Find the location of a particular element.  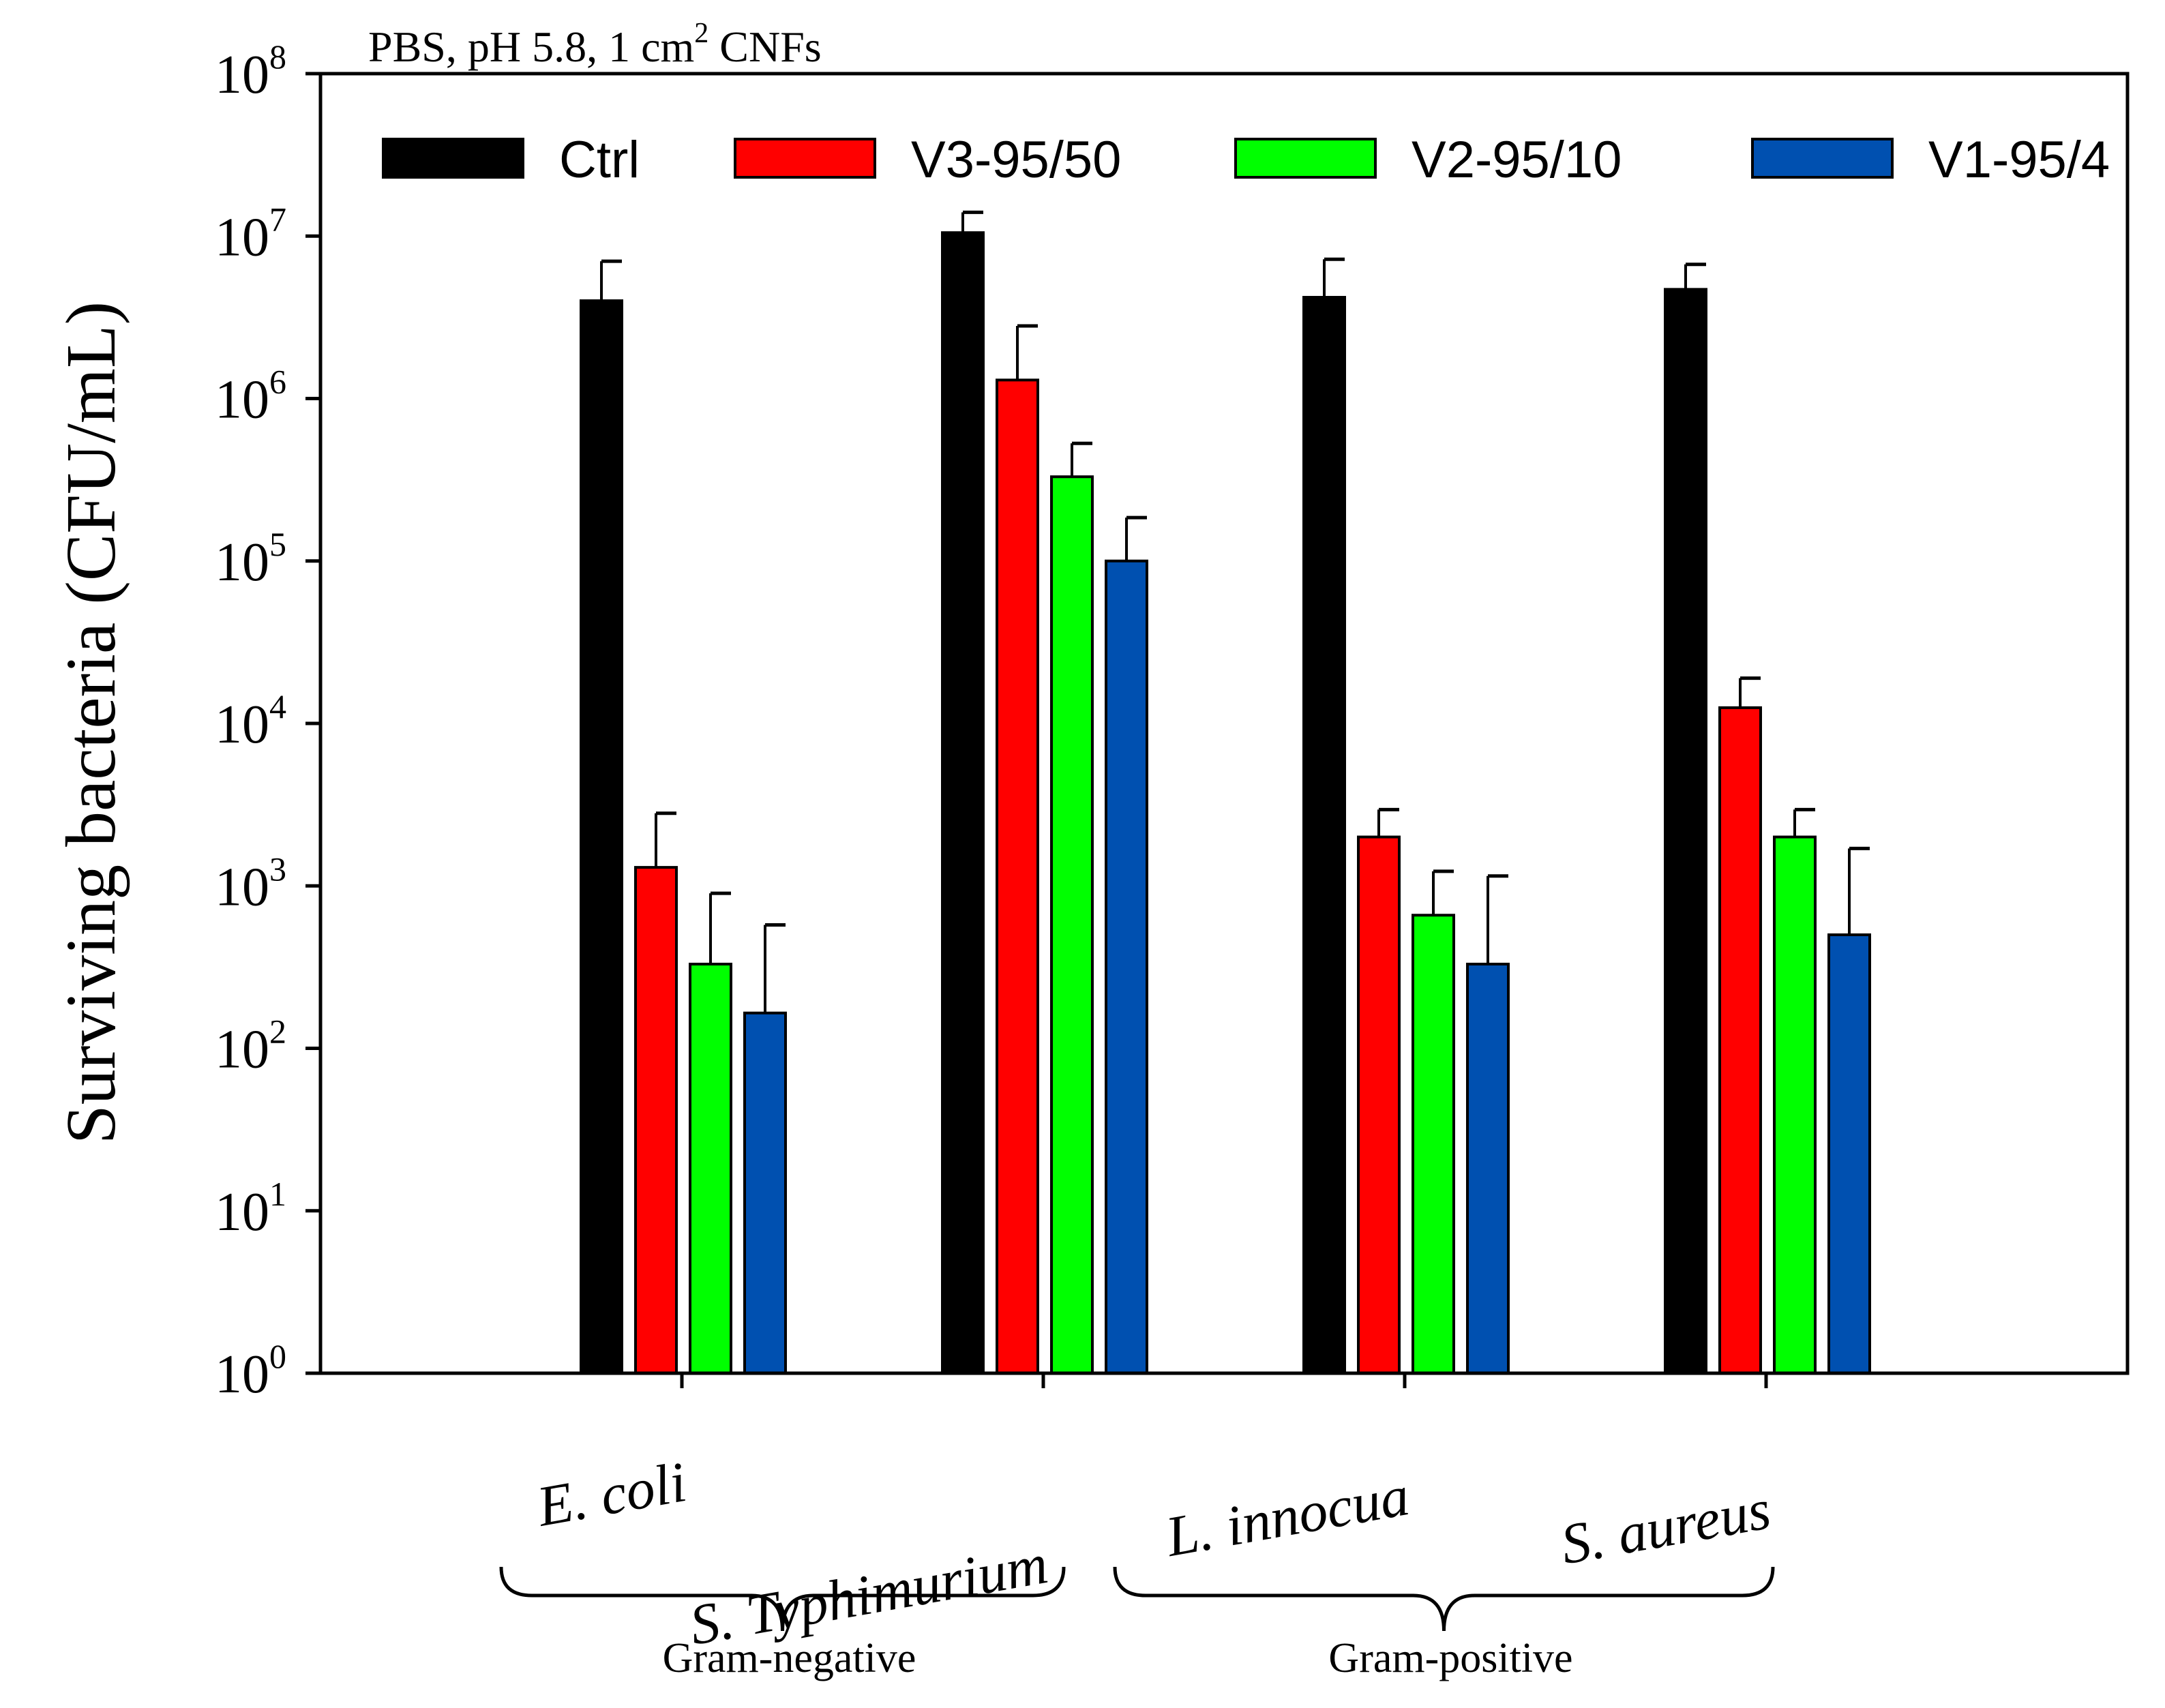

bar-v3-95-50-e-coli is located at coordinates (656, 1120).